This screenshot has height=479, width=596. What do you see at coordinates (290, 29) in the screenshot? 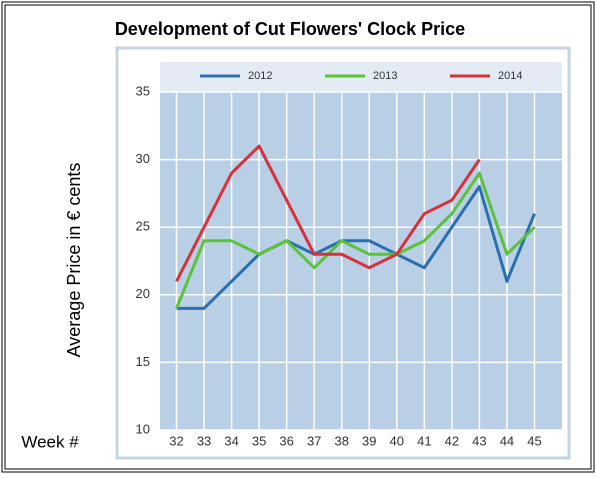
I see `chart-title: Development of Cut Flowers' Clock Price` at bounding box center [290, 29].